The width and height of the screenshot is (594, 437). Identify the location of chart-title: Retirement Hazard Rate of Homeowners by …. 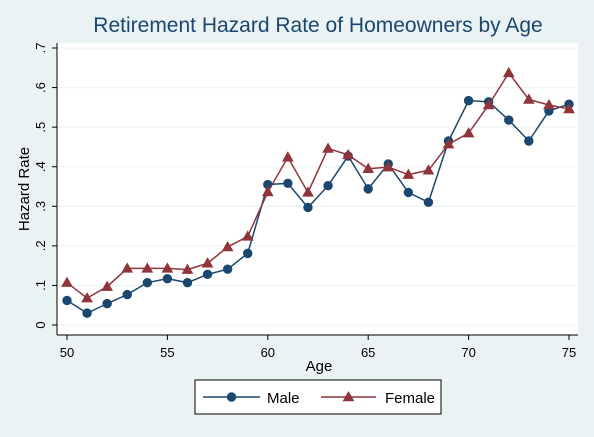
(317, 25).